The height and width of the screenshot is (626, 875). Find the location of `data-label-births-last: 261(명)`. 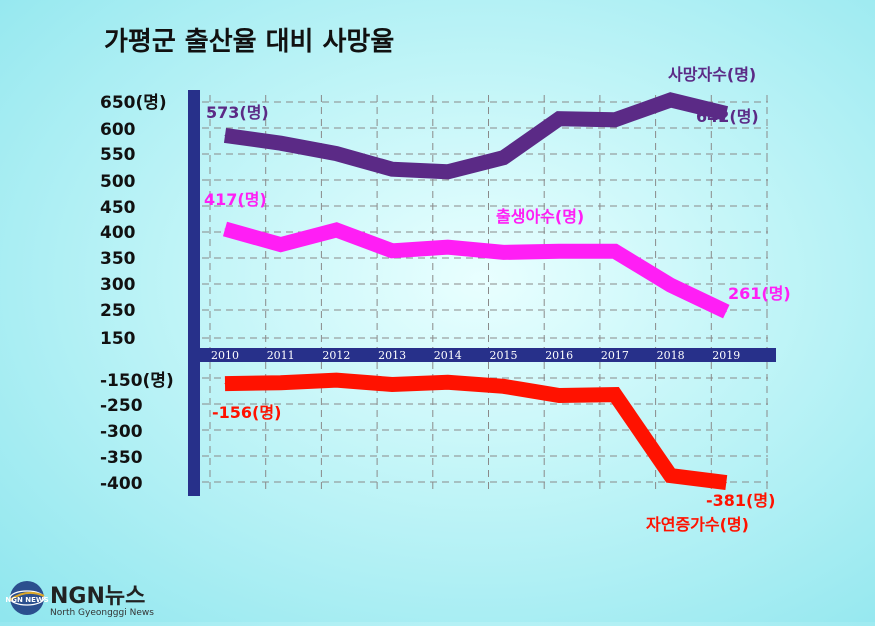

data-label-births-last: 261(명) is located at coordinates (759, 293).